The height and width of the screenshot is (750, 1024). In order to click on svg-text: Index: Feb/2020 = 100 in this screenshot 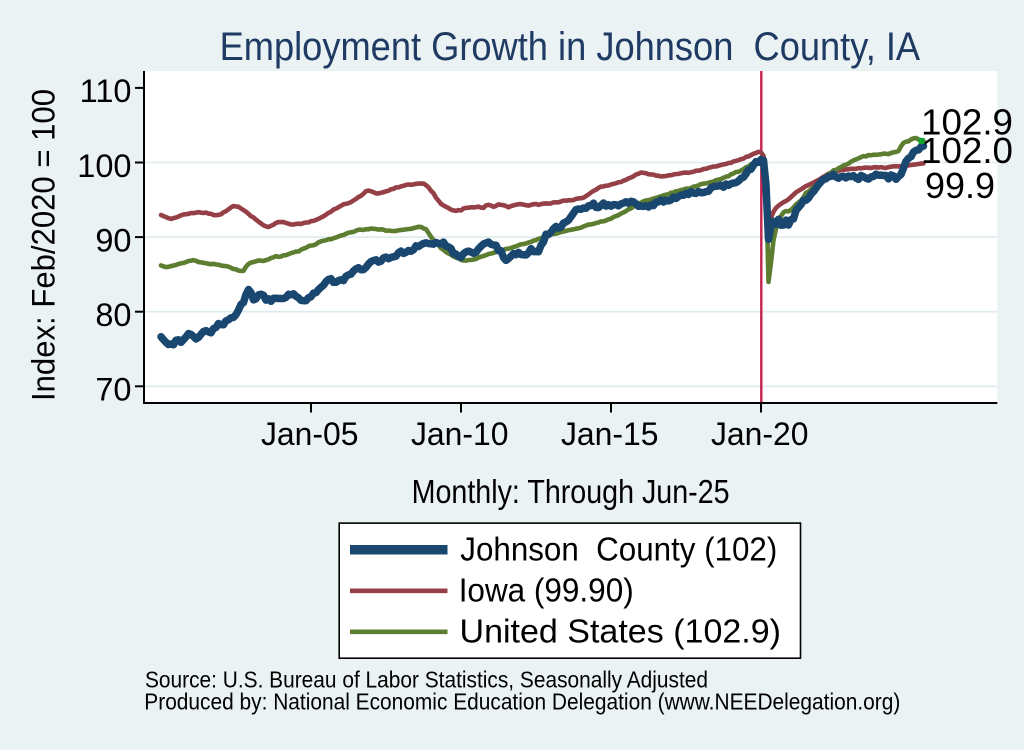, I will do `click(44, 245)`.